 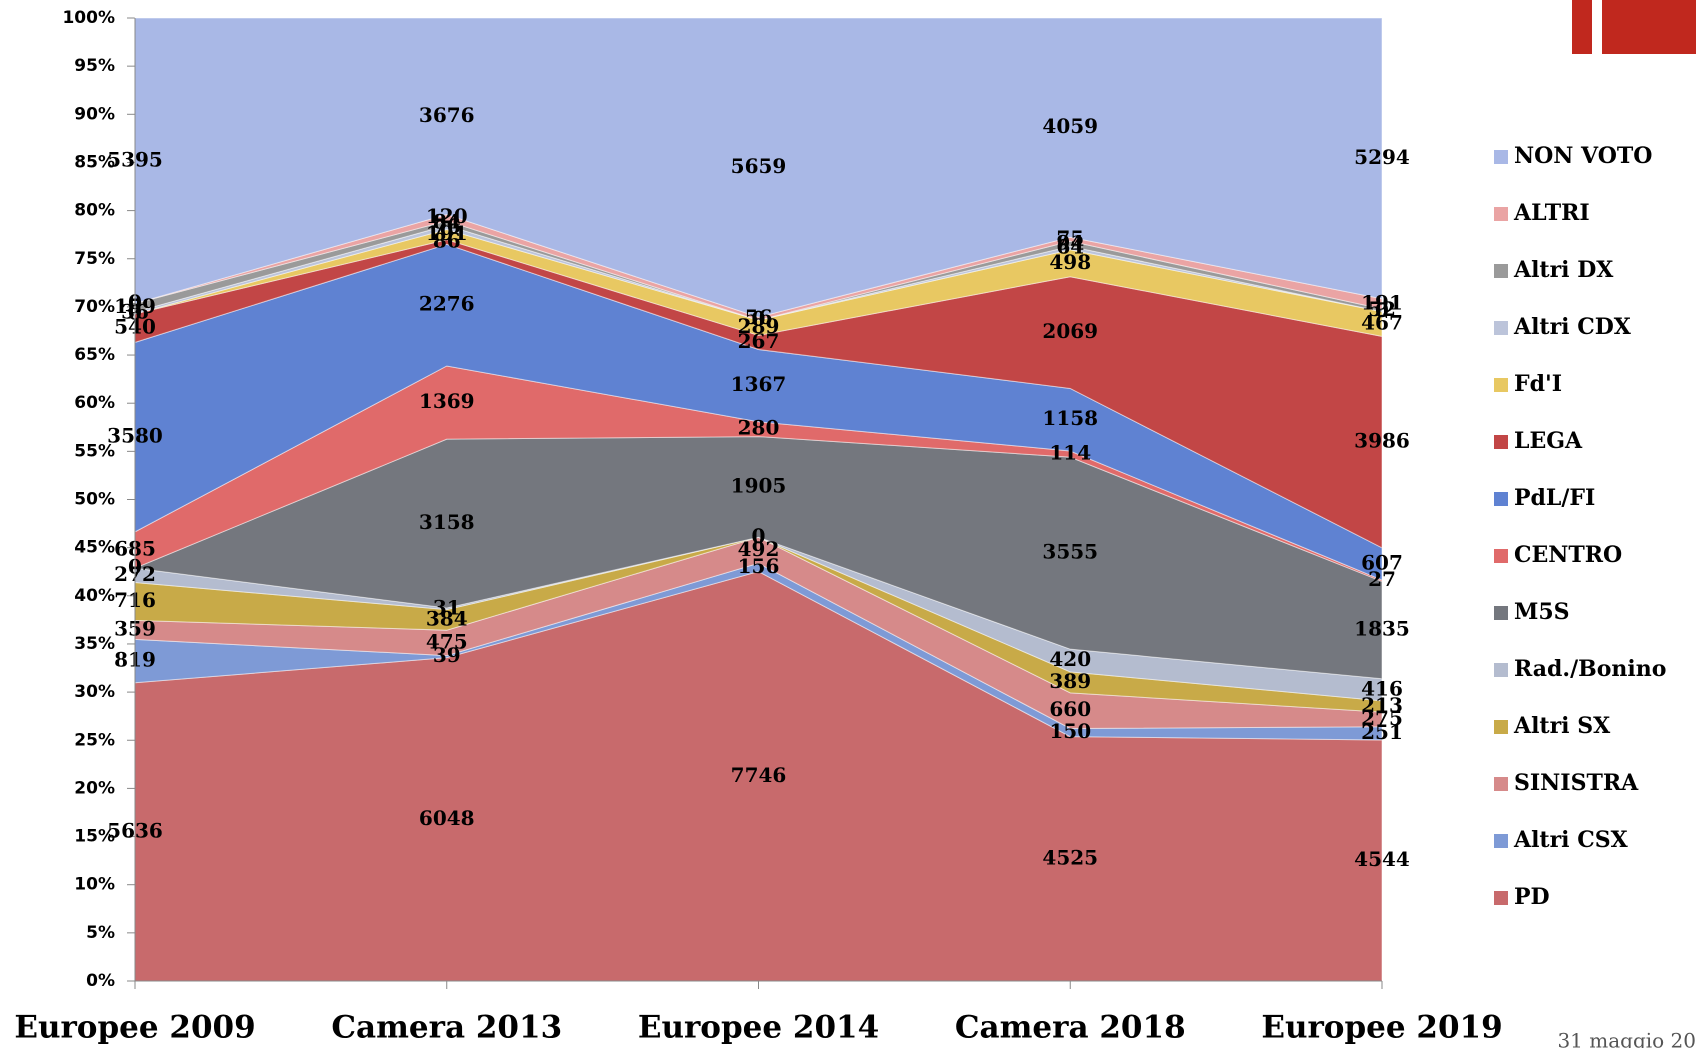 What do you see at coordinates (94, 500) in the screenshot?
I see `y-tick-label: 50%` at bounding box center [94, 500].